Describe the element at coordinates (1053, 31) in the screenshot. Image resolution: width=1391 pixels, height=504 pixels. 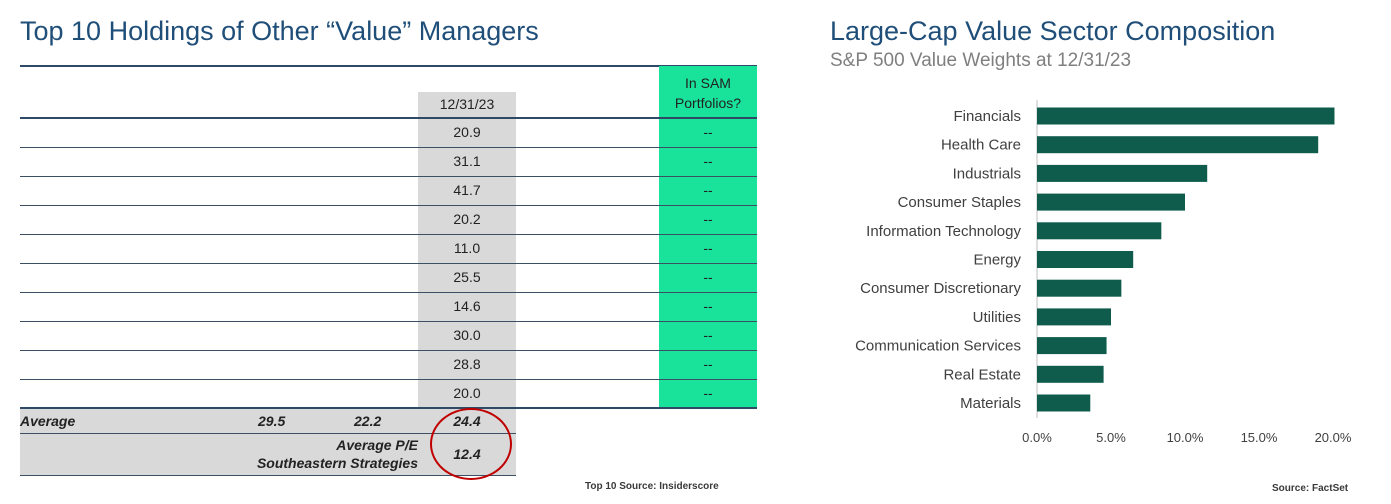
I see `chart-title: Large-Cap Value Sector Composition` at that location.